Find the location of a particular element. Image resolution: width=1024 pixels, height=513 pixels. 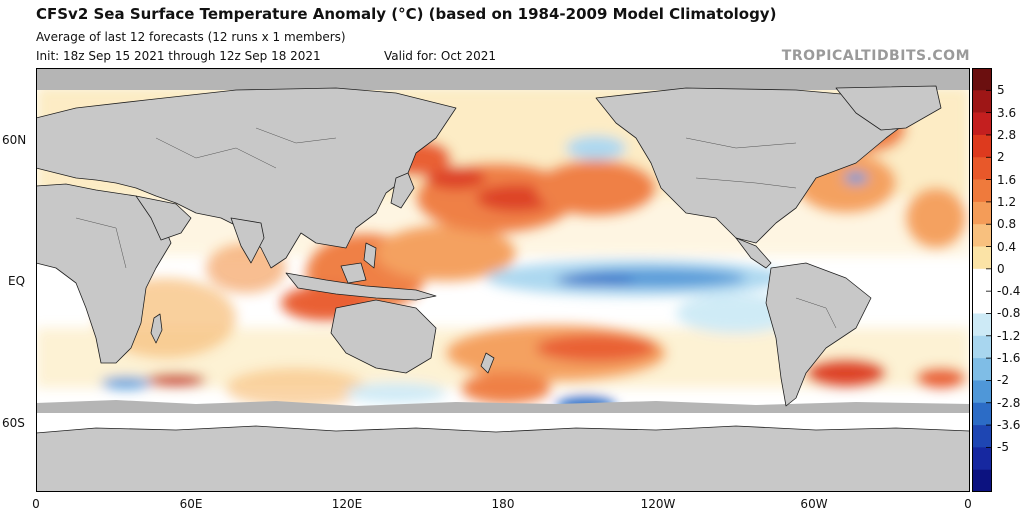

colorbar-tick-label: 1.2 is located at coordinates (1007, 201).